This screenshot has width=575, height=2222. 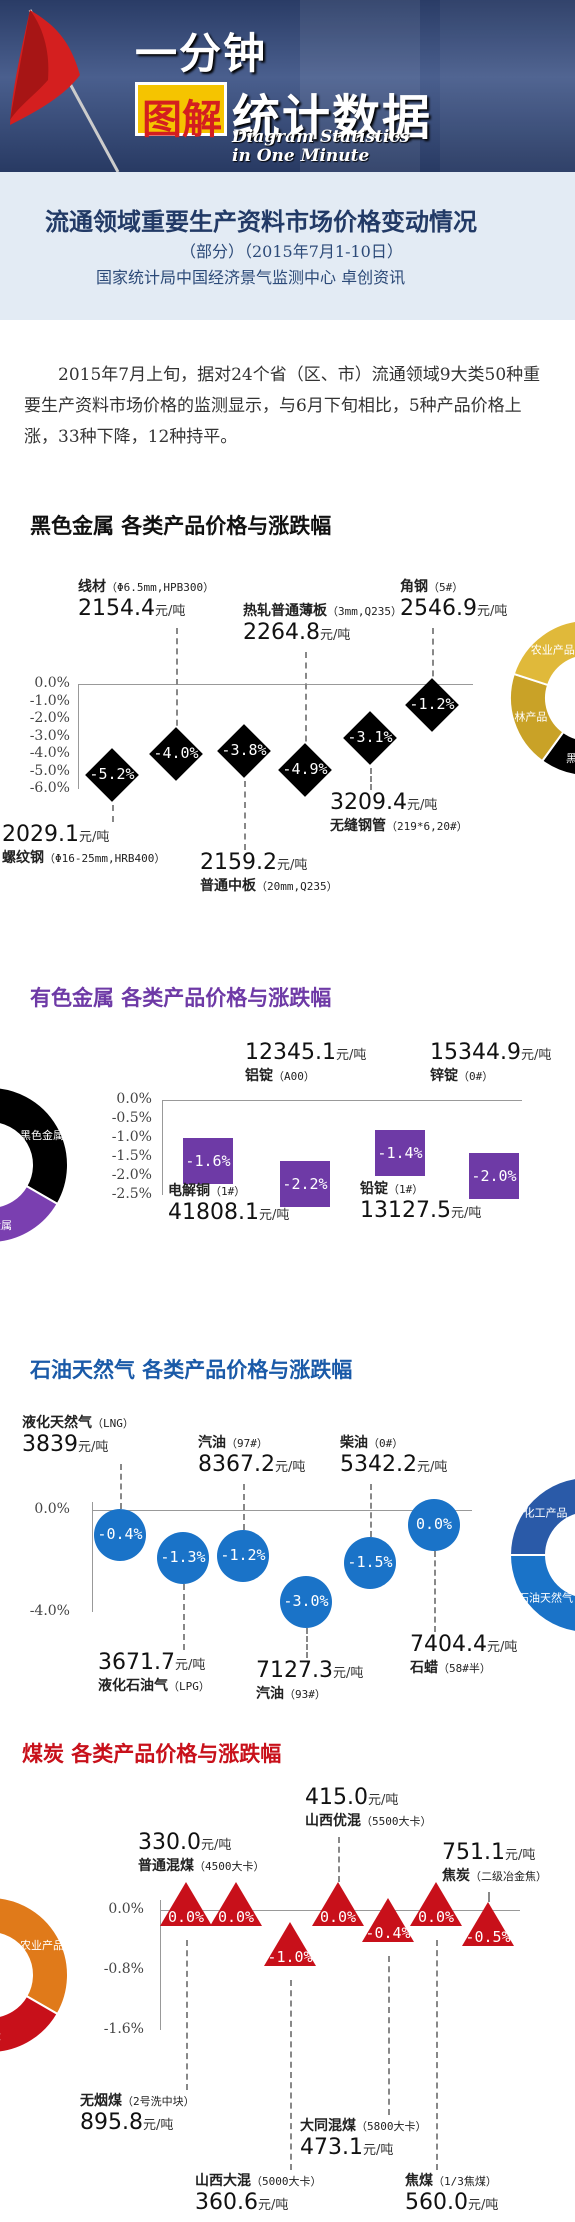 What do you see at coordinates (228, 1190) in the screenshot?
I see `product-name-line: 电解铜（1#）` at bounding box center [228, 1190].